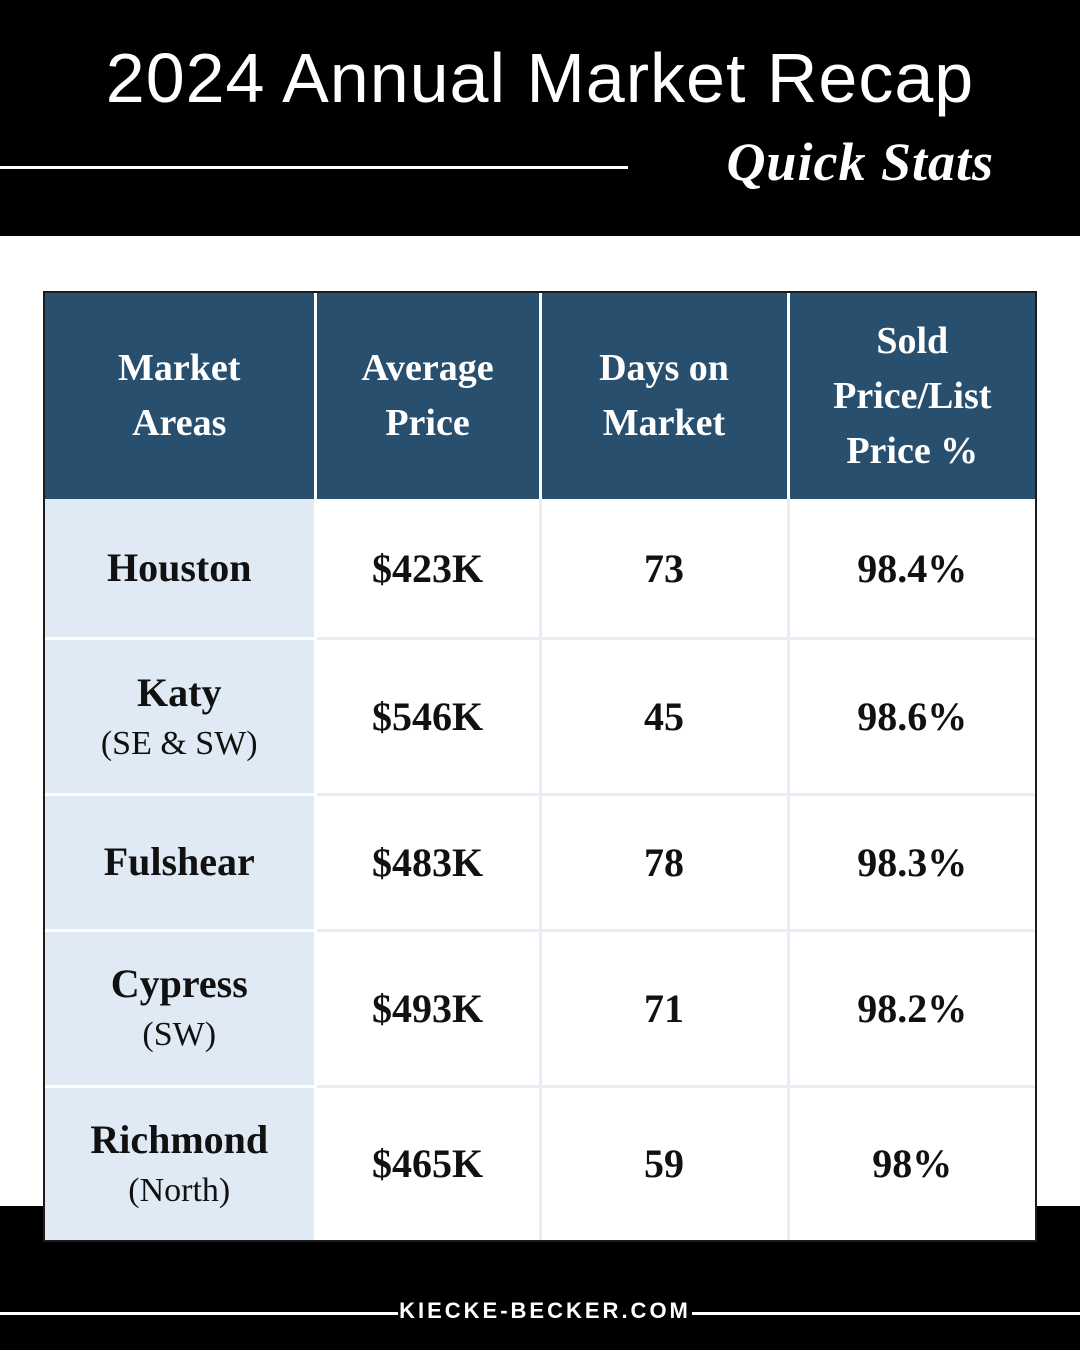  Describe the element at coordinates (911, 1008) in the screenshot. I see `ratio-cell: 98.2%` at that location.